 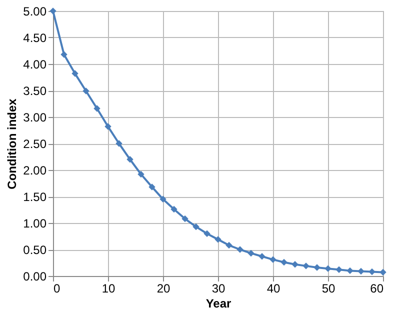 What do you see at coordinates (377, 289) in the screenshot?
I see `x-tick-label: 60` at bounding box center [377, 289].